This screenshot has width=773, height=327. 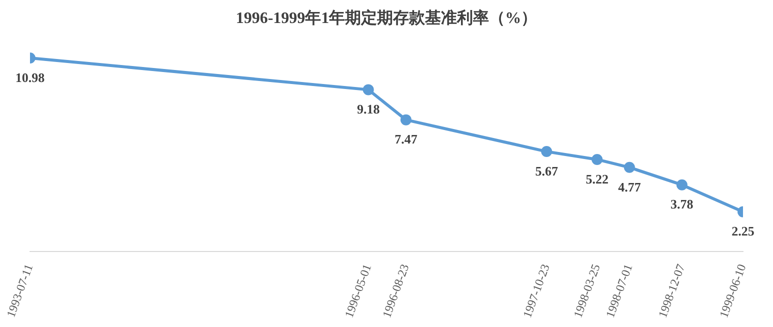 What do you see at coordinates (743, 231) in the screenshot?
I see `data-label: 2.25` at bounding box center [743, 231].